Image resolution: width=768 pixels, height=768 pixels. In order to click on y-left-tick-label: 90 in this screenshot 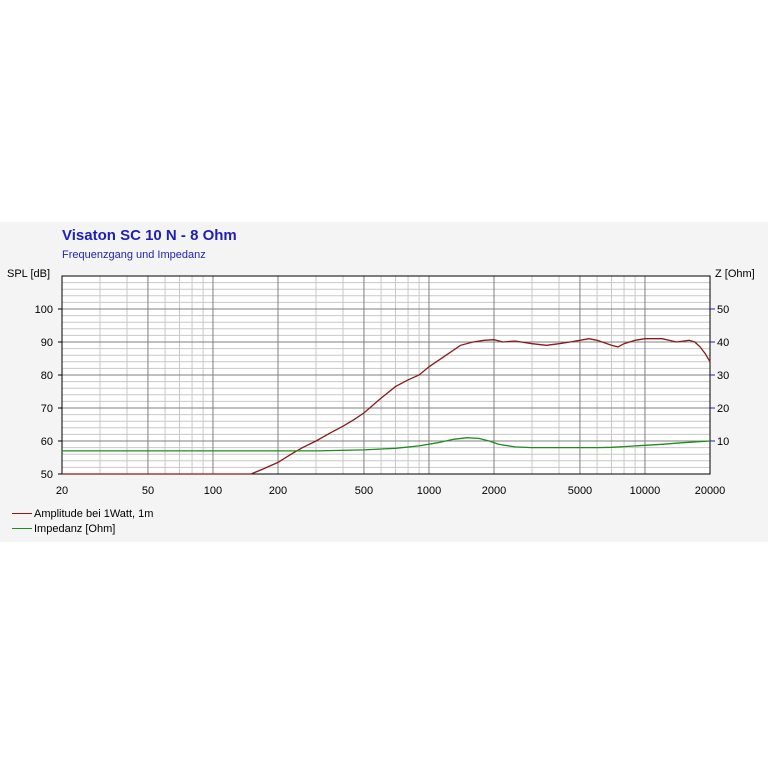, I will do `click(47, 343)`.